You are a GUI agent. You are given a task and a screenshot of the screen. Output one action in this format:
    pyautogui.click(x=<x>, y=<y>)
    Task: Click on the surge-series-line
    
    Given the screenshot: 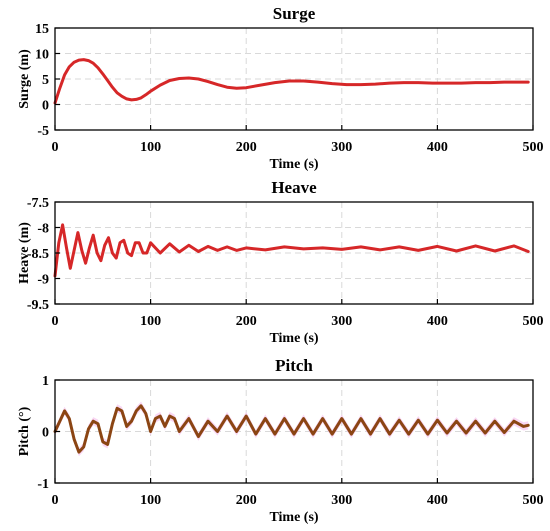 What is the action you would take?
    pyautogui.click(x=291, y=81)
    